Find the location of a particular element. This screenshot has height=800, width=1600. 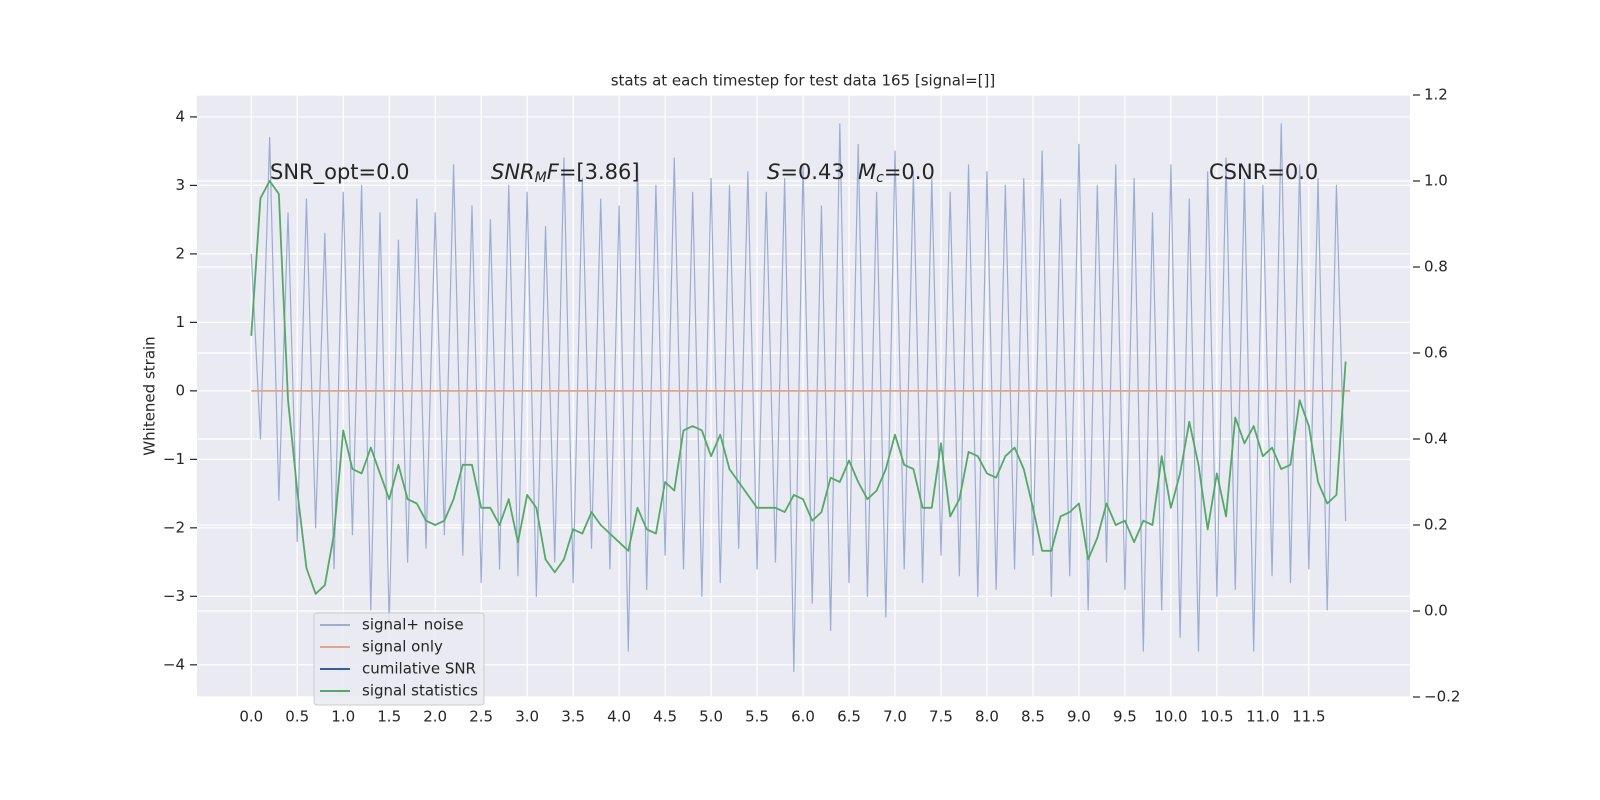

y-tick-label: 0 is located at coordinates (180, 390).